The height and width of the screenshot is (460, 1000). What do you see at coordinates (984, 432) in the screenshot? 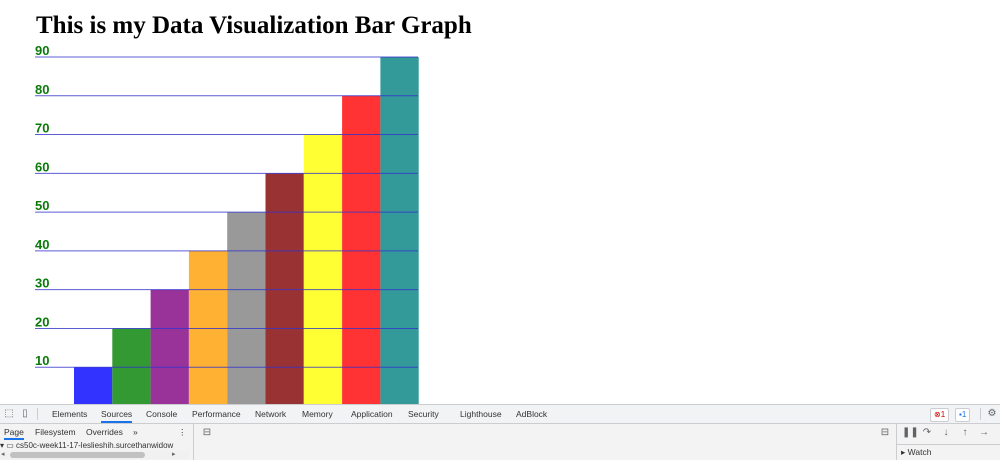
I see `step-icon: →` at bounding box center [984, 432].